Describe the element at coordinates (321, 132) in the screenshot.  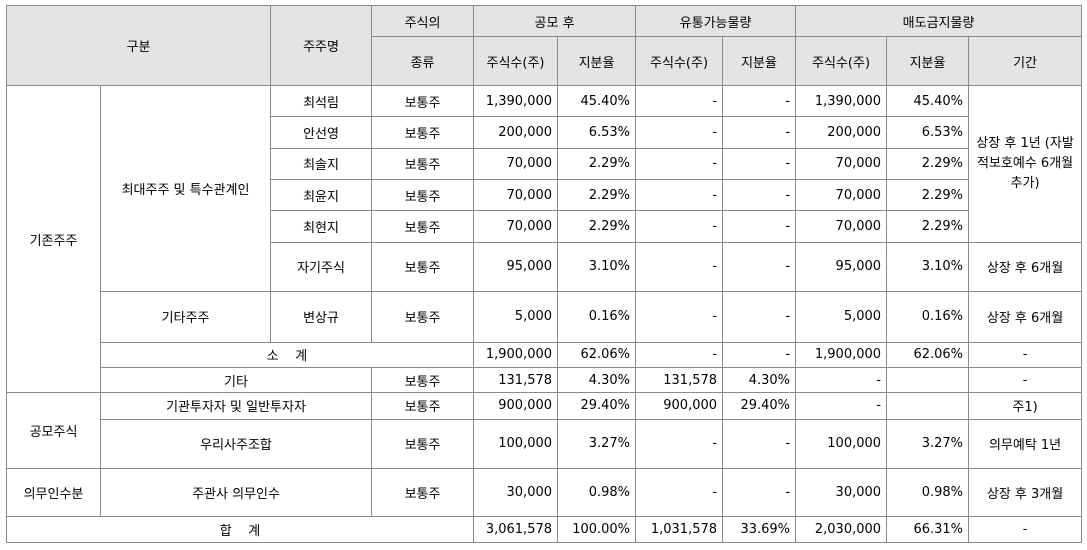
I see `holder-name: 안선영` at that location.